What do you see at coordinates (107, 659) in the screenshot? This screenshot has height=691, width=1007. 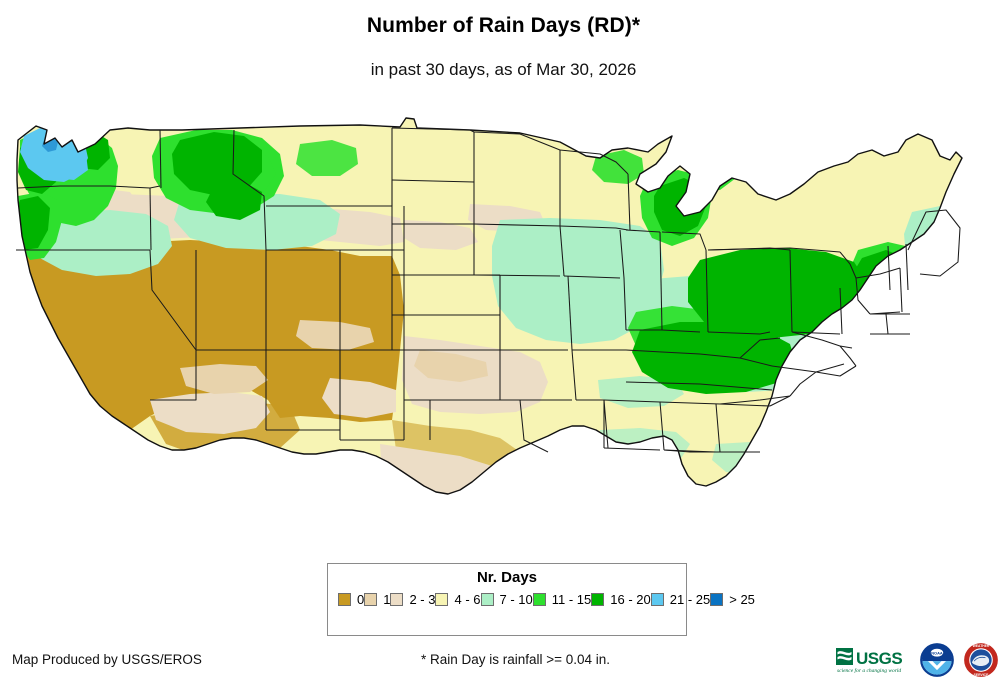 I see `footer-credit: Map Produced by USGS/EROS` at bounding box center [107, 659].